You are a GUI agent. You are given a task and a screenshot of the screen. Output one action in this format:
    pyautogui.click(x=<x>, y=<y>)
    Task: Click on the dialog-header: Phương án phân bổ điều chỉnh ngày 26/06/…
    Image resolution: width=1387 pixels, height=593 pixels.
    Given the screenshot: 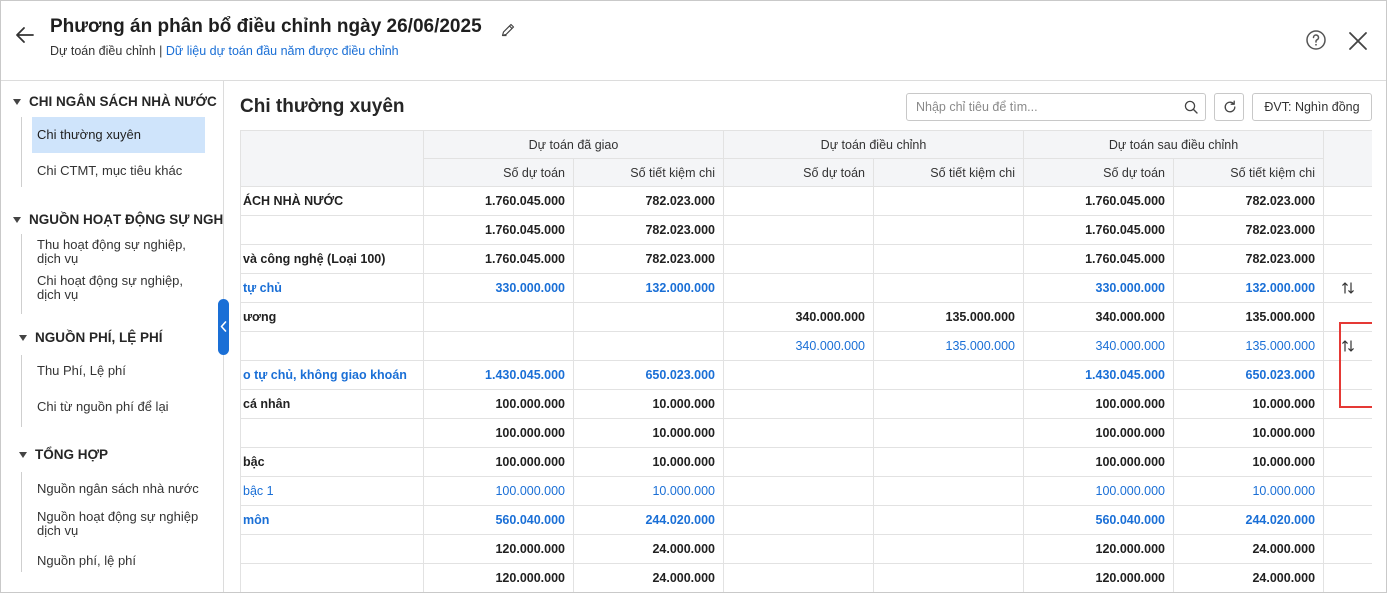 What is the action you would take?
    pyautogui.click(x=693, y=41)
    